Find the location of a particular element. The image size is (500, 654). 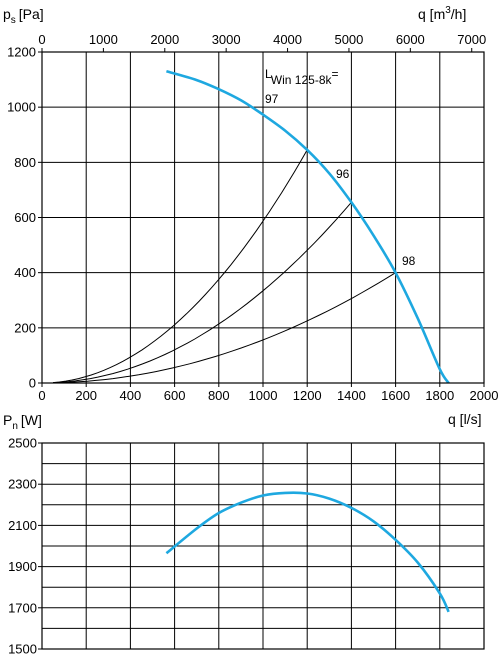

x-tick-label: 1000 is located at coordinates (263, 395).